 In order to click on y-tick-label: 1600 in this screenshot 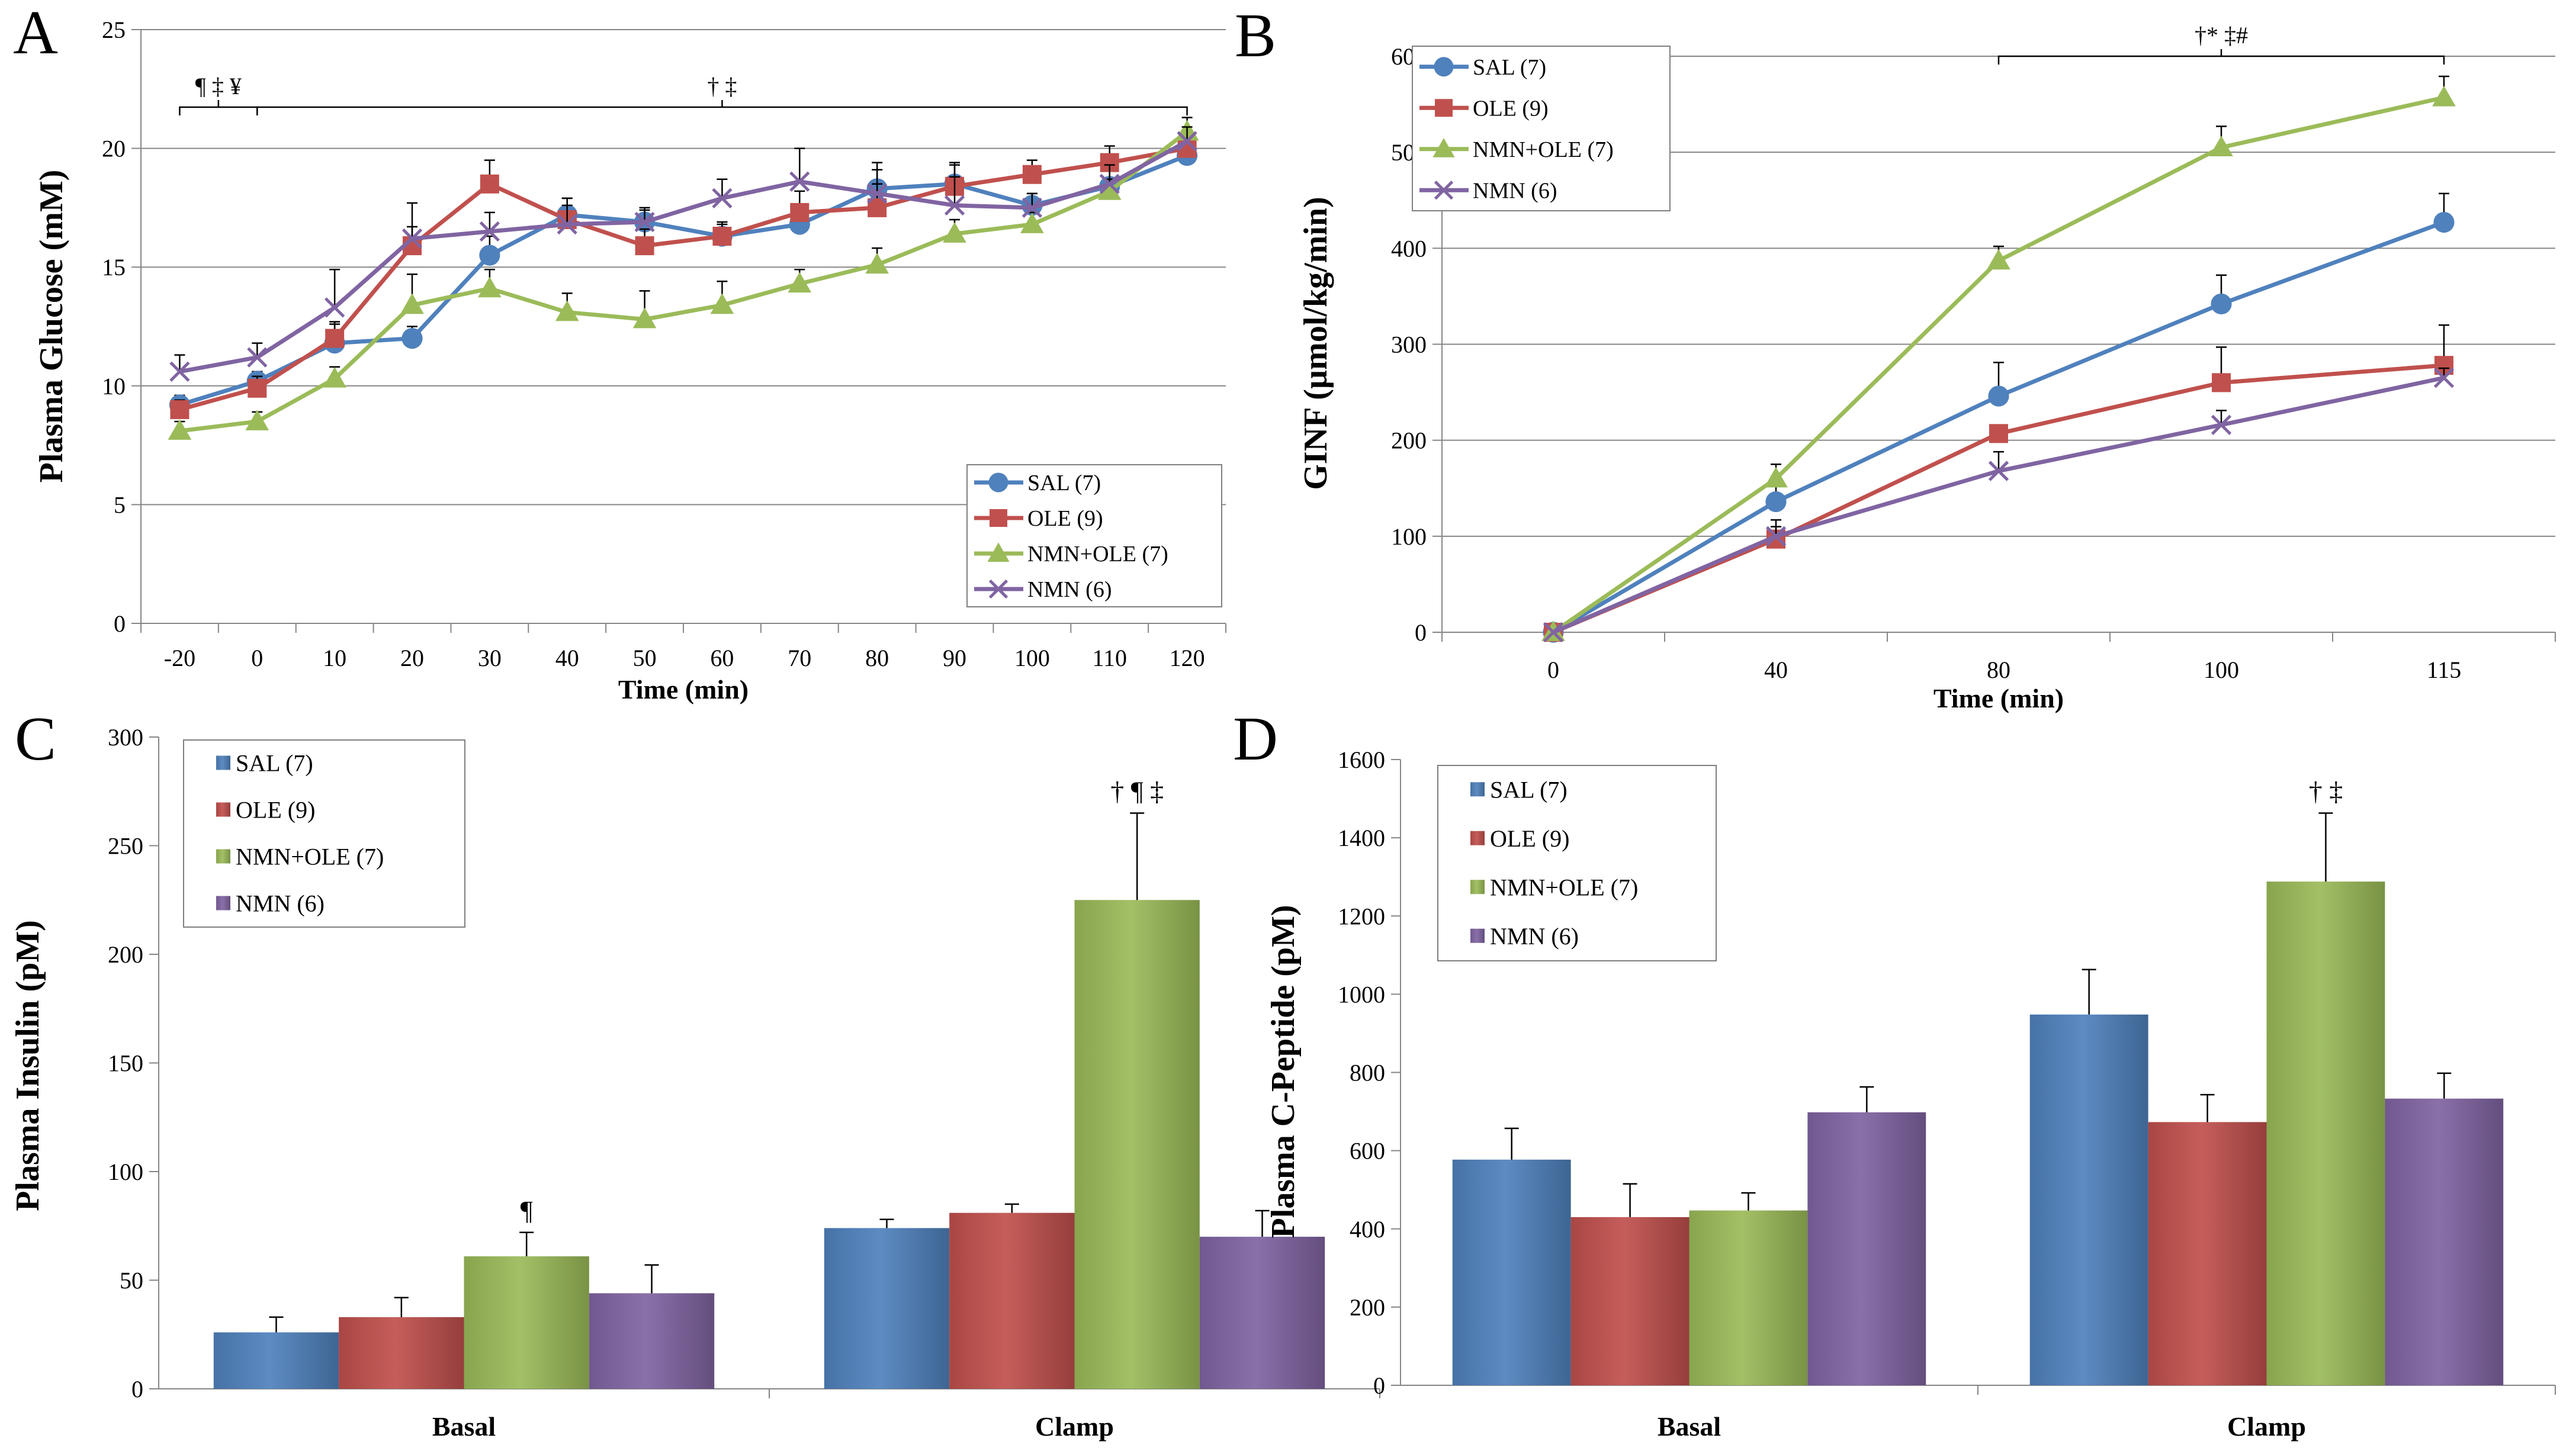, I will do `click(1361, 760)`.